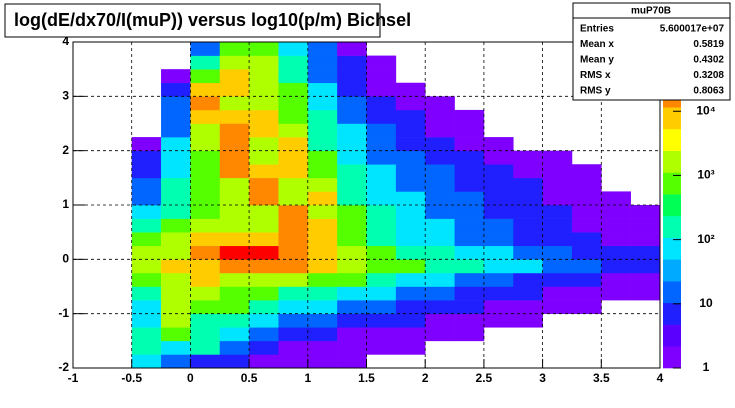  What do you see at coordinates (307, 378) in the screenshot?
I see `x-tick-label: 1` at bounding box center [307, 378].